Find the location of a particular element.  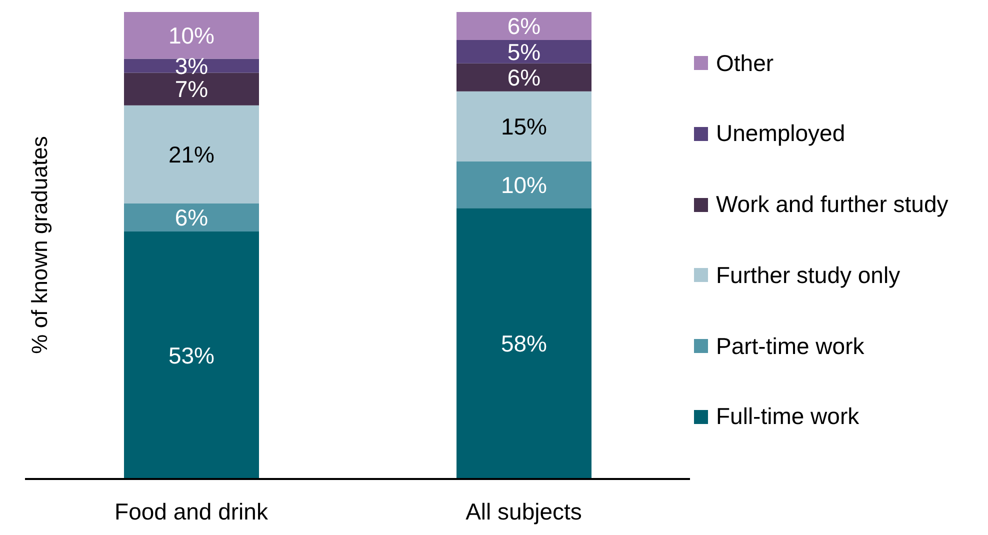

legend-label: Unemployed is located at coordinates (781, 134).